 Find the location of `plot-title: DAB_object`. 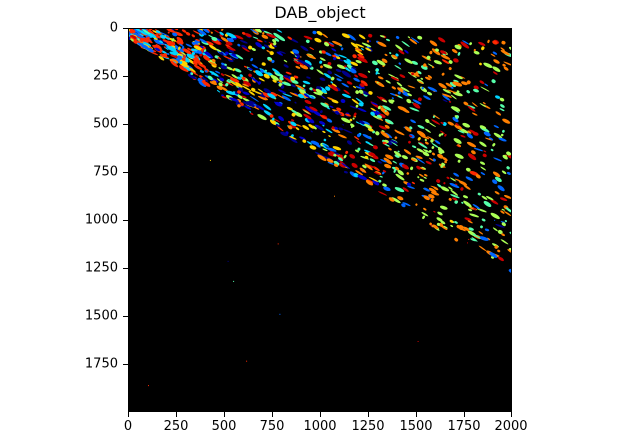

plot-title: DAB_object is located at coordinates (320, 12).